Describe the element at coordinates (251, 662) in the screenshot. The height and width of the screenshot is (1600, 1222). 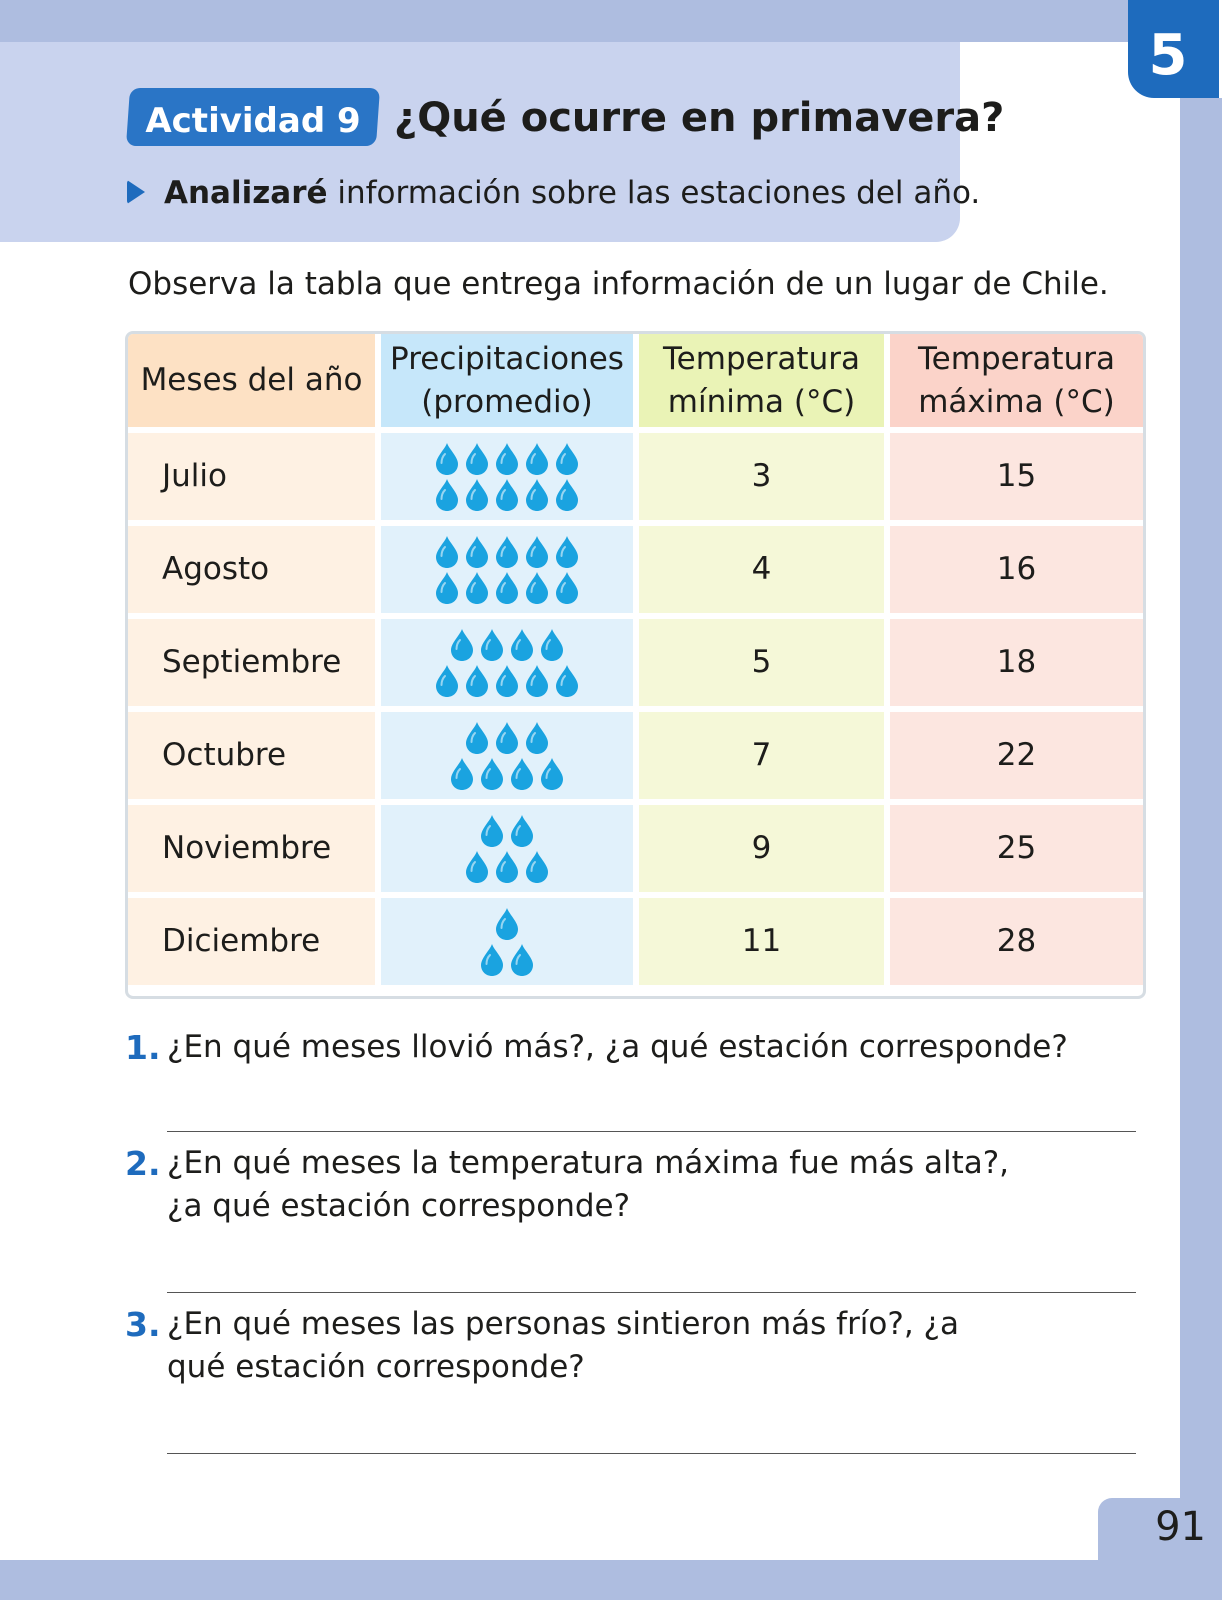
I see `month-cell: Septiembre` at that location.